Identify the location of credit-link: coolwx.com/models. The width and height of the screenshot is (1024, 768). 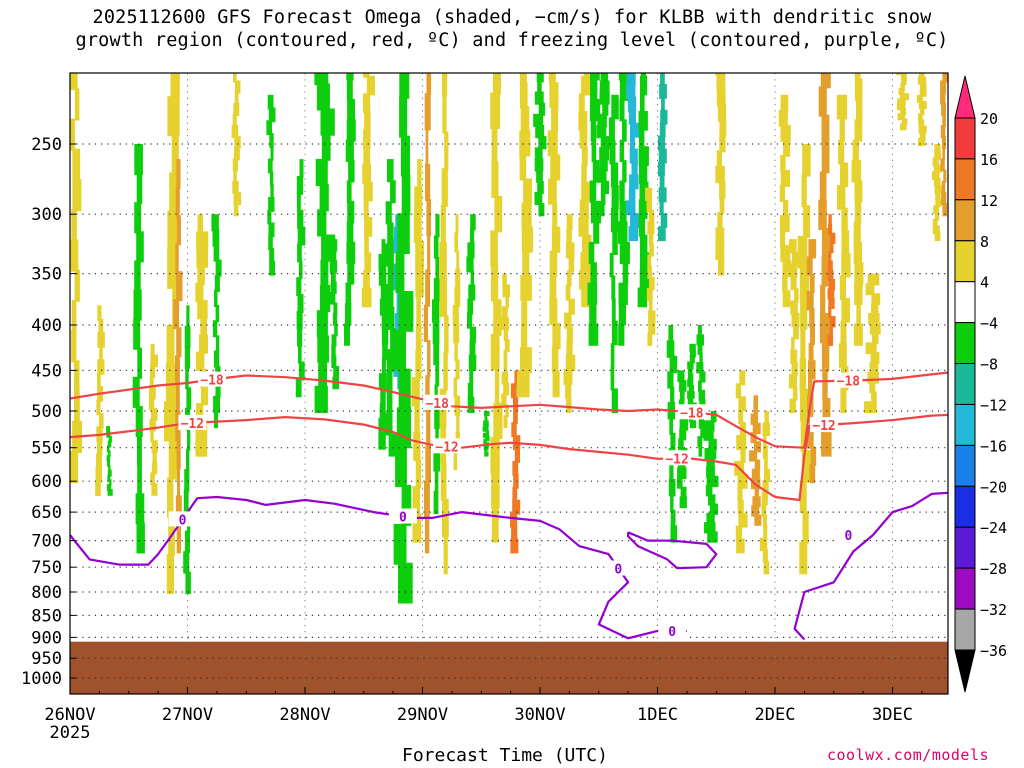
(908, 755).